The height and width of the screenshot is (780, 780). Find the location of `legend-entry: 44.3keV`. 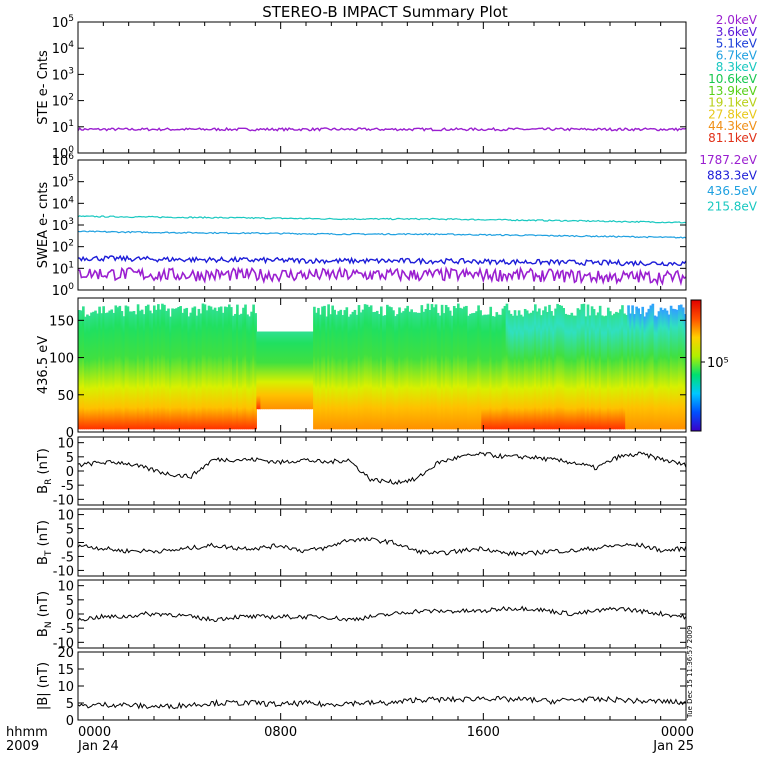

legend-entry: 44.3keV is located at coordinates (733, 126).